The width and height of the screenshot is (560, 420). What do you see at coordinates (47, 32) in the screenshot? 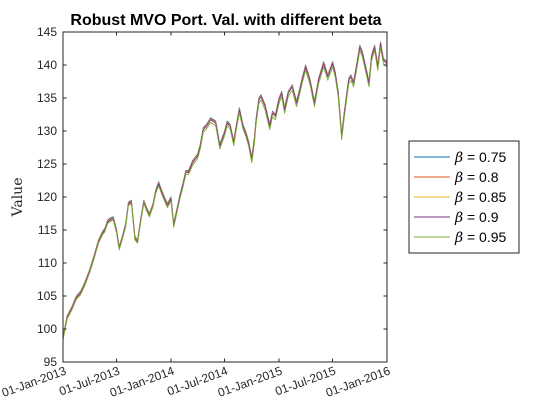
I see `y-tick-label: 145` at bounding box center [47, 32].